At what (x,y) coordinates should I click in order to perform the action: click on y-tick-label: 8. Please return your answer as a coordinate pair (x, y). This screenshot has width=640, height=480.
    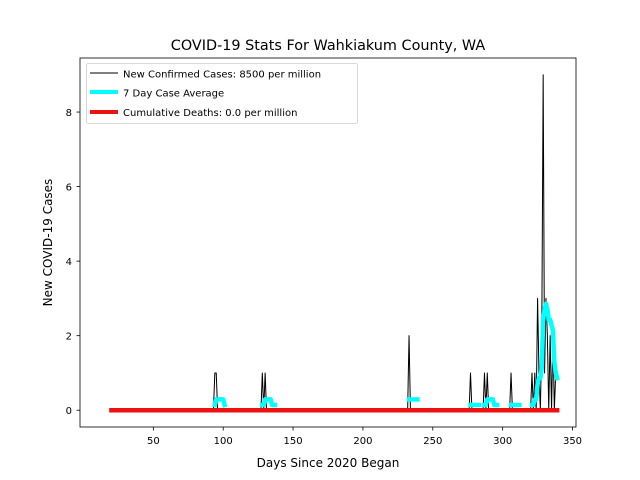
    Looking at the image, I should click on (69, 113).